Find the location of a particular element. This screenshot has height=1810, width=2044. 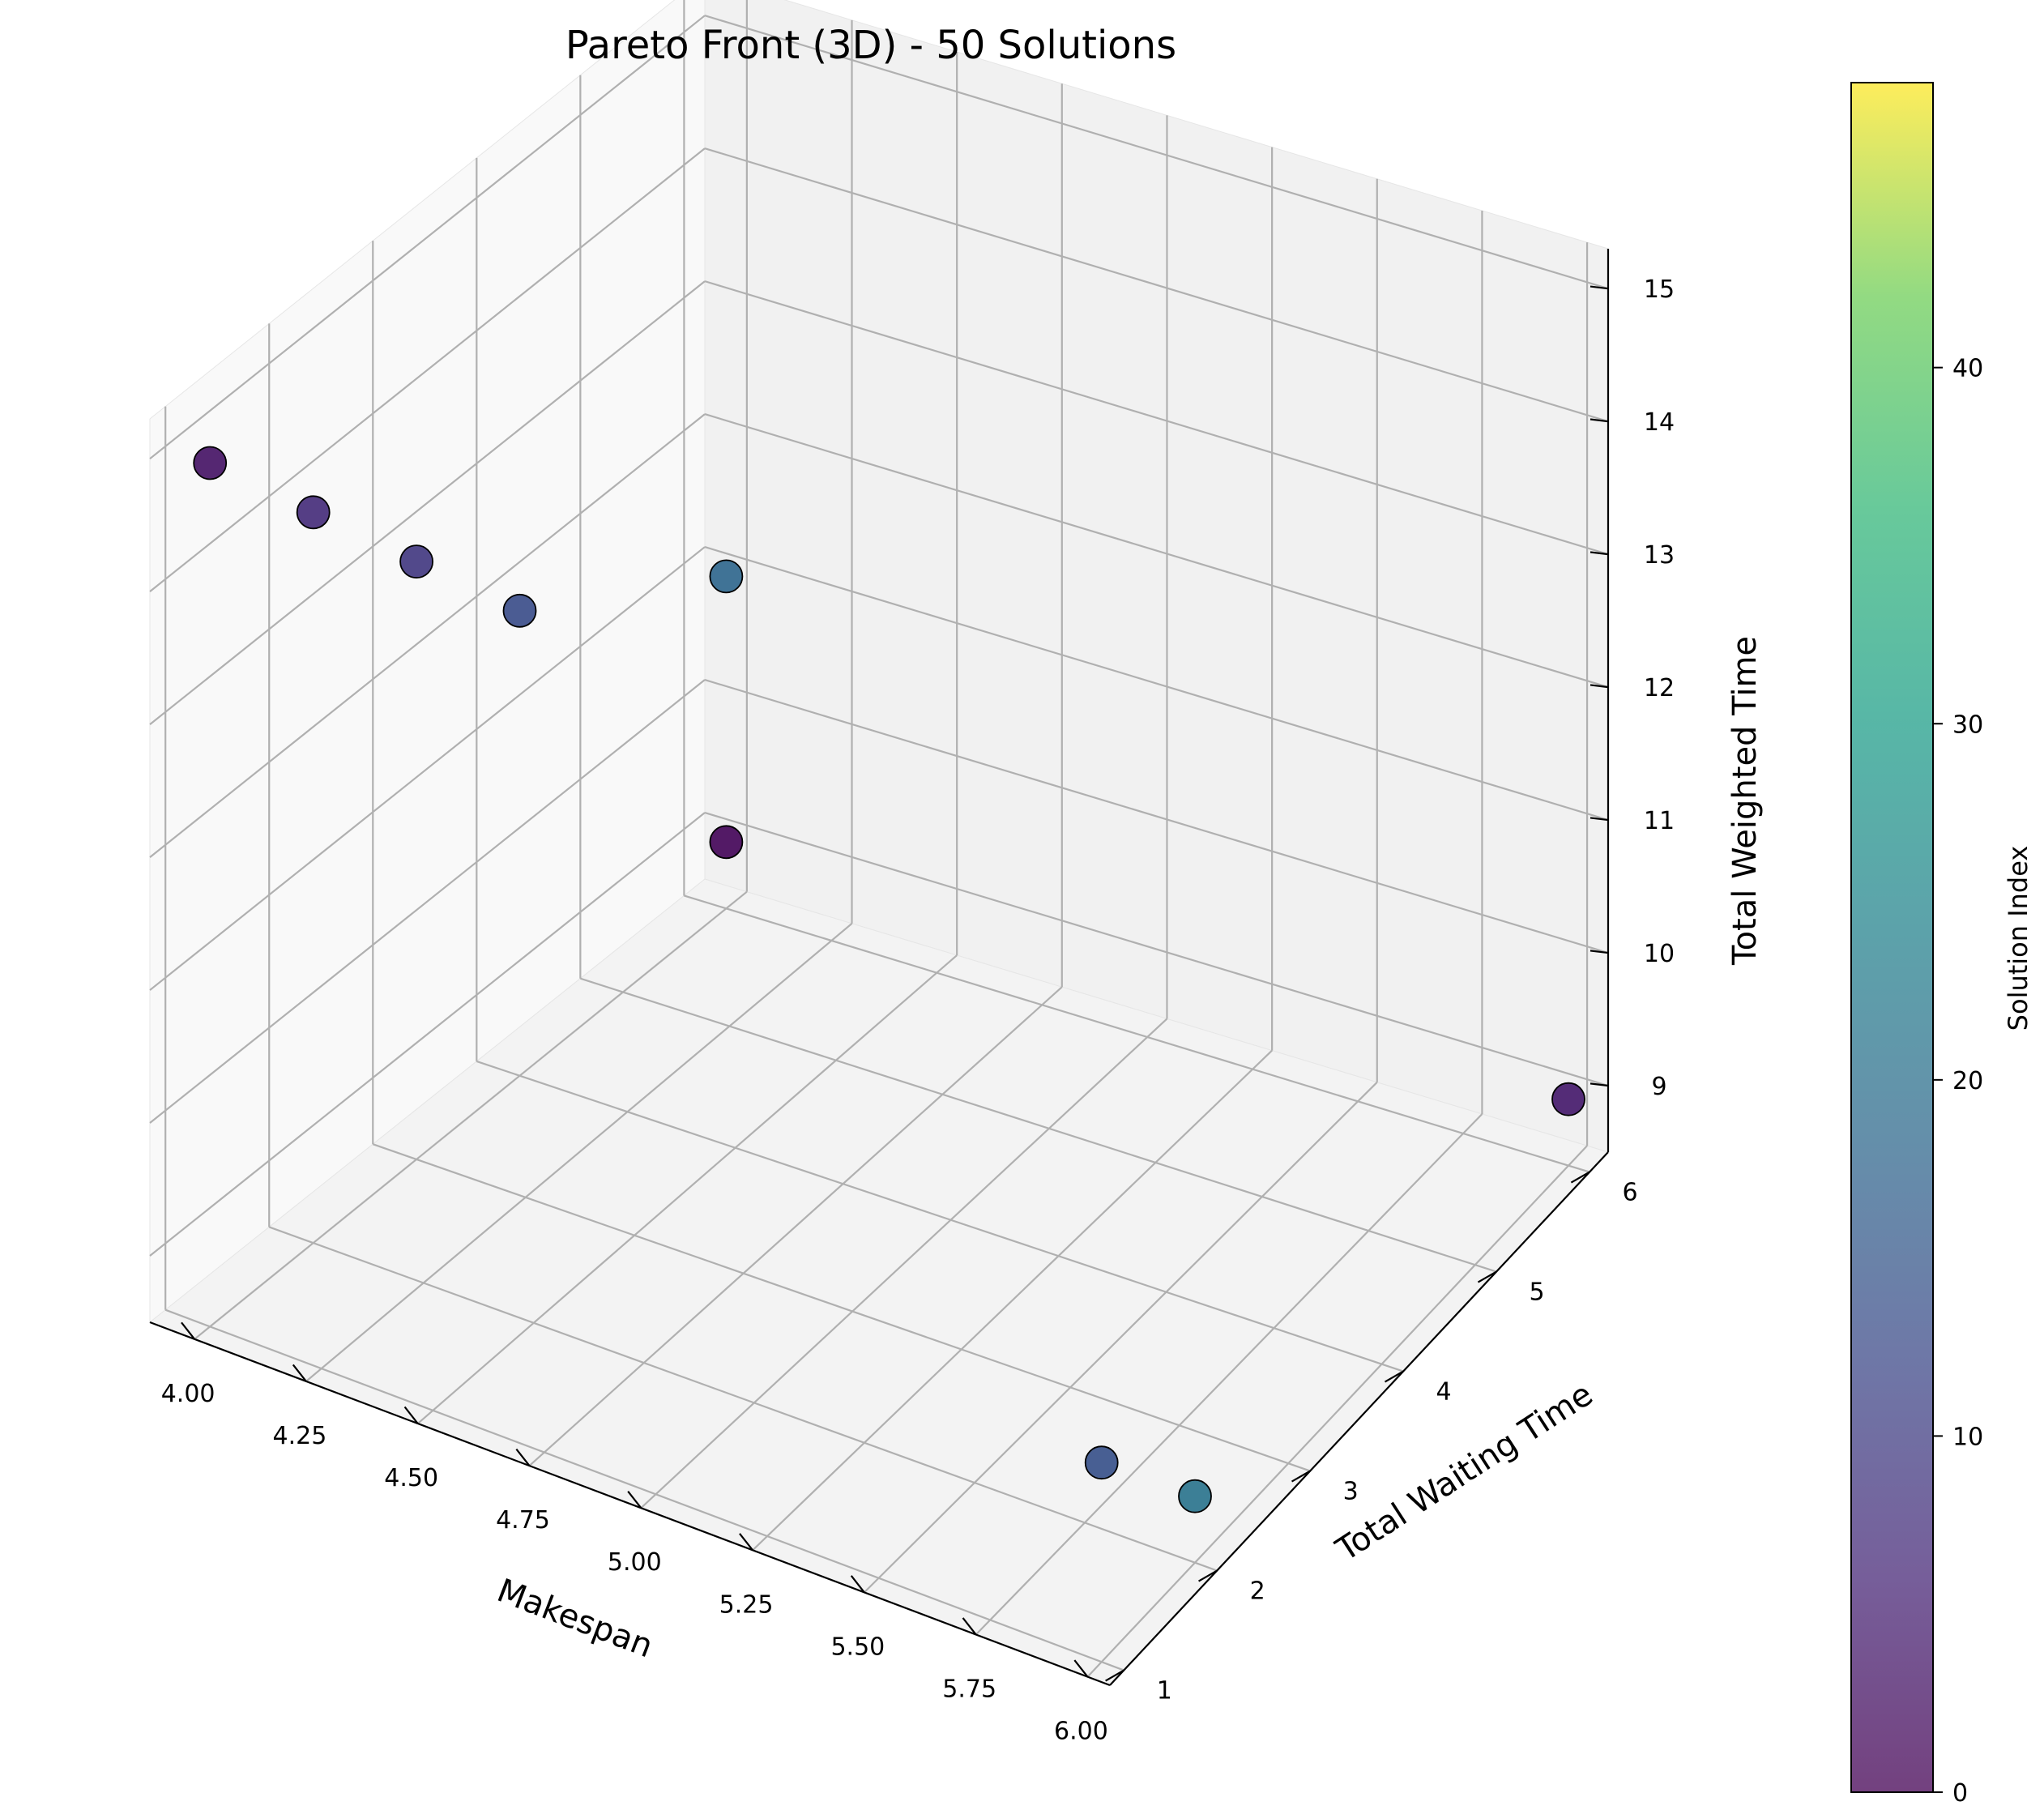

chart-title: Pareto Front (3D) - 50 Solutions is located at coordinates (871, 45).